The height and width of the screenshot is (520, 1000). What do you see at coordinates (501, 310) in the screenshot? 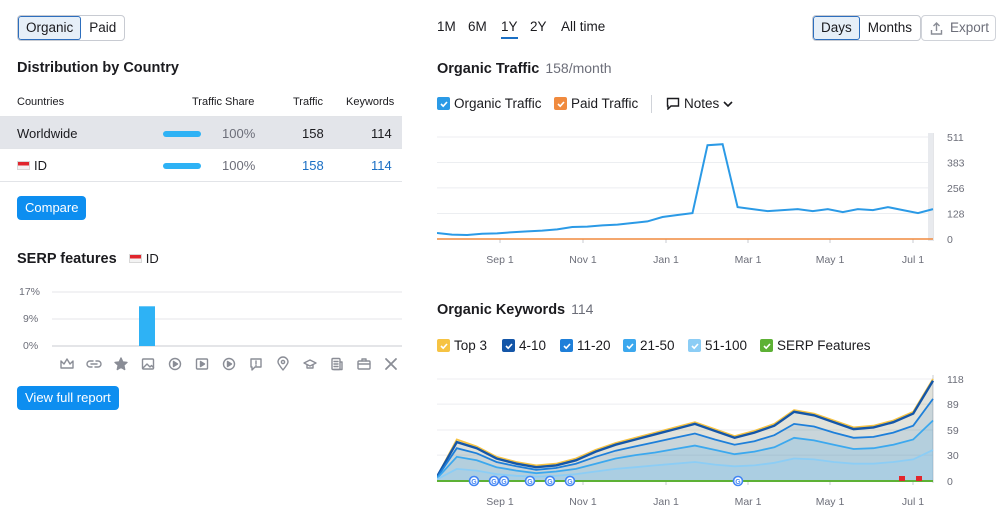
I see `organic-keywords-title: Organic Keywords` at bounding box center [501, 310].